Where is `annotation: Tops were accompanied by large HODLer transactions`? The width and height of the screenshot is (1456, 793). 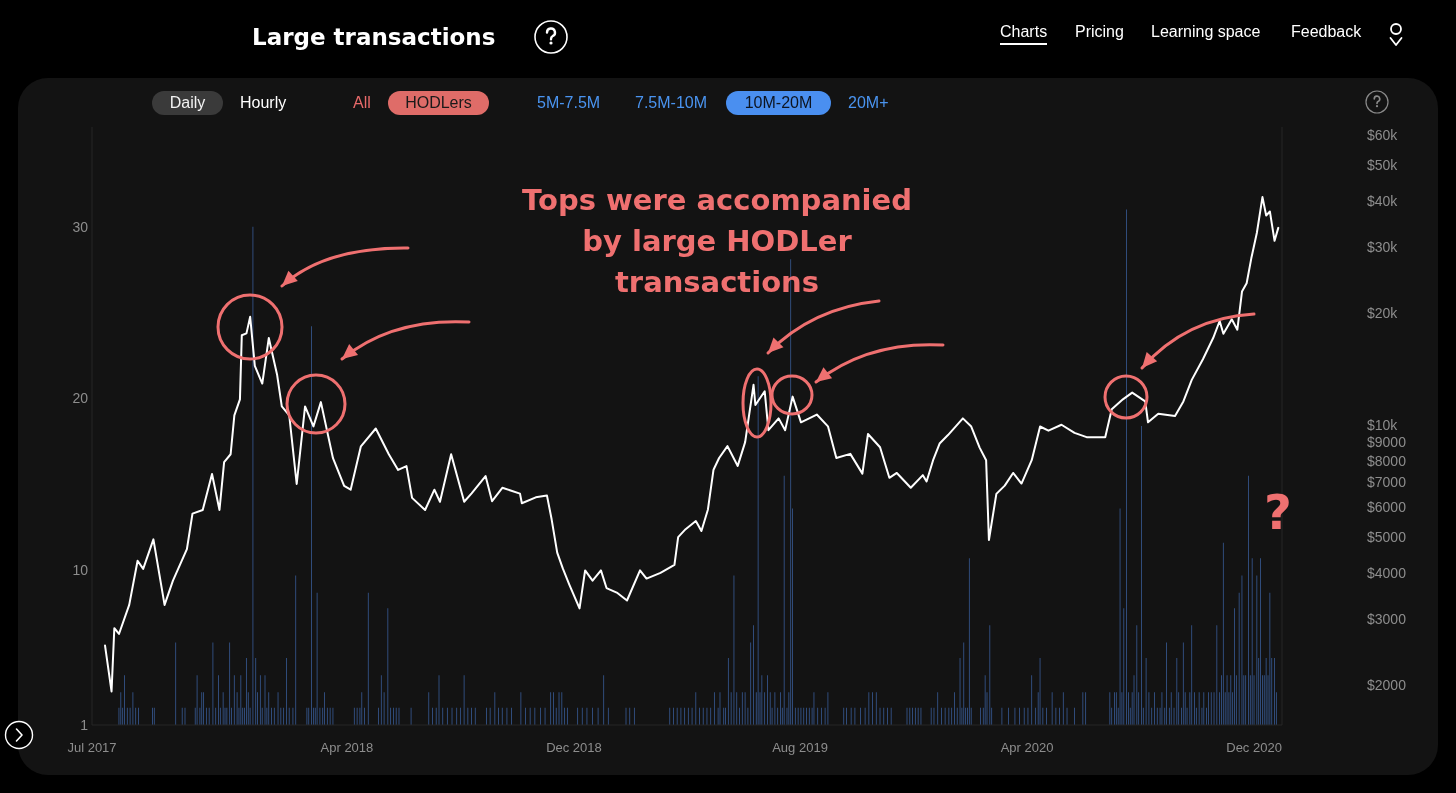
annotation: Tops were accompanied by large HODLer transactions is located at coordinates (717, 241).